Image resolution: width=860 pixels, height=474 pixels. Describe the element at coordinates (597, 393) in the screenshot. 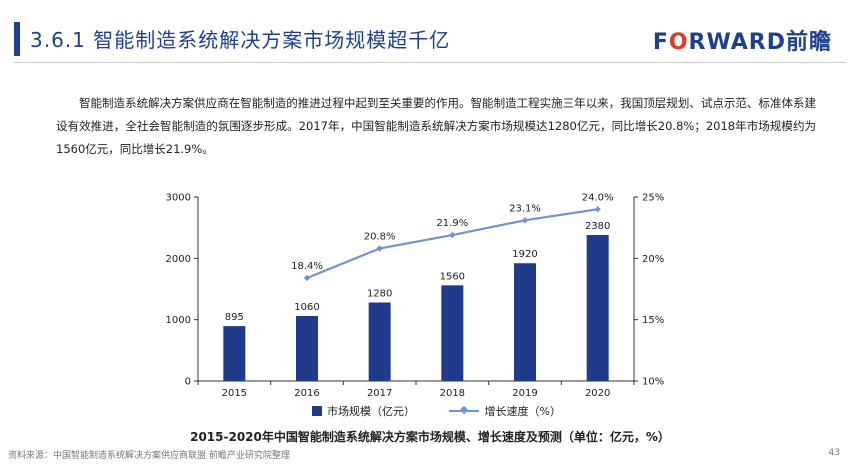

I see `x-axis-tick-label: 2020` at that location.